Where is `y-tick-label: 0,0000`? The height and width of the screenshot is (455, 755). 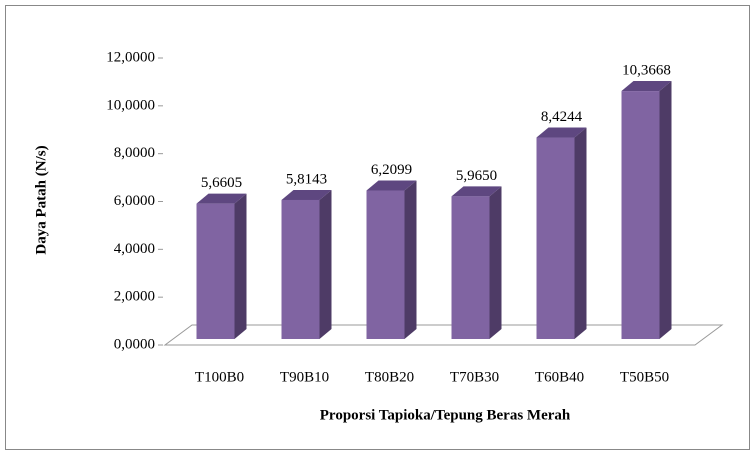
y-tick-label: 0,0000 is located at coordinates (134, 344).